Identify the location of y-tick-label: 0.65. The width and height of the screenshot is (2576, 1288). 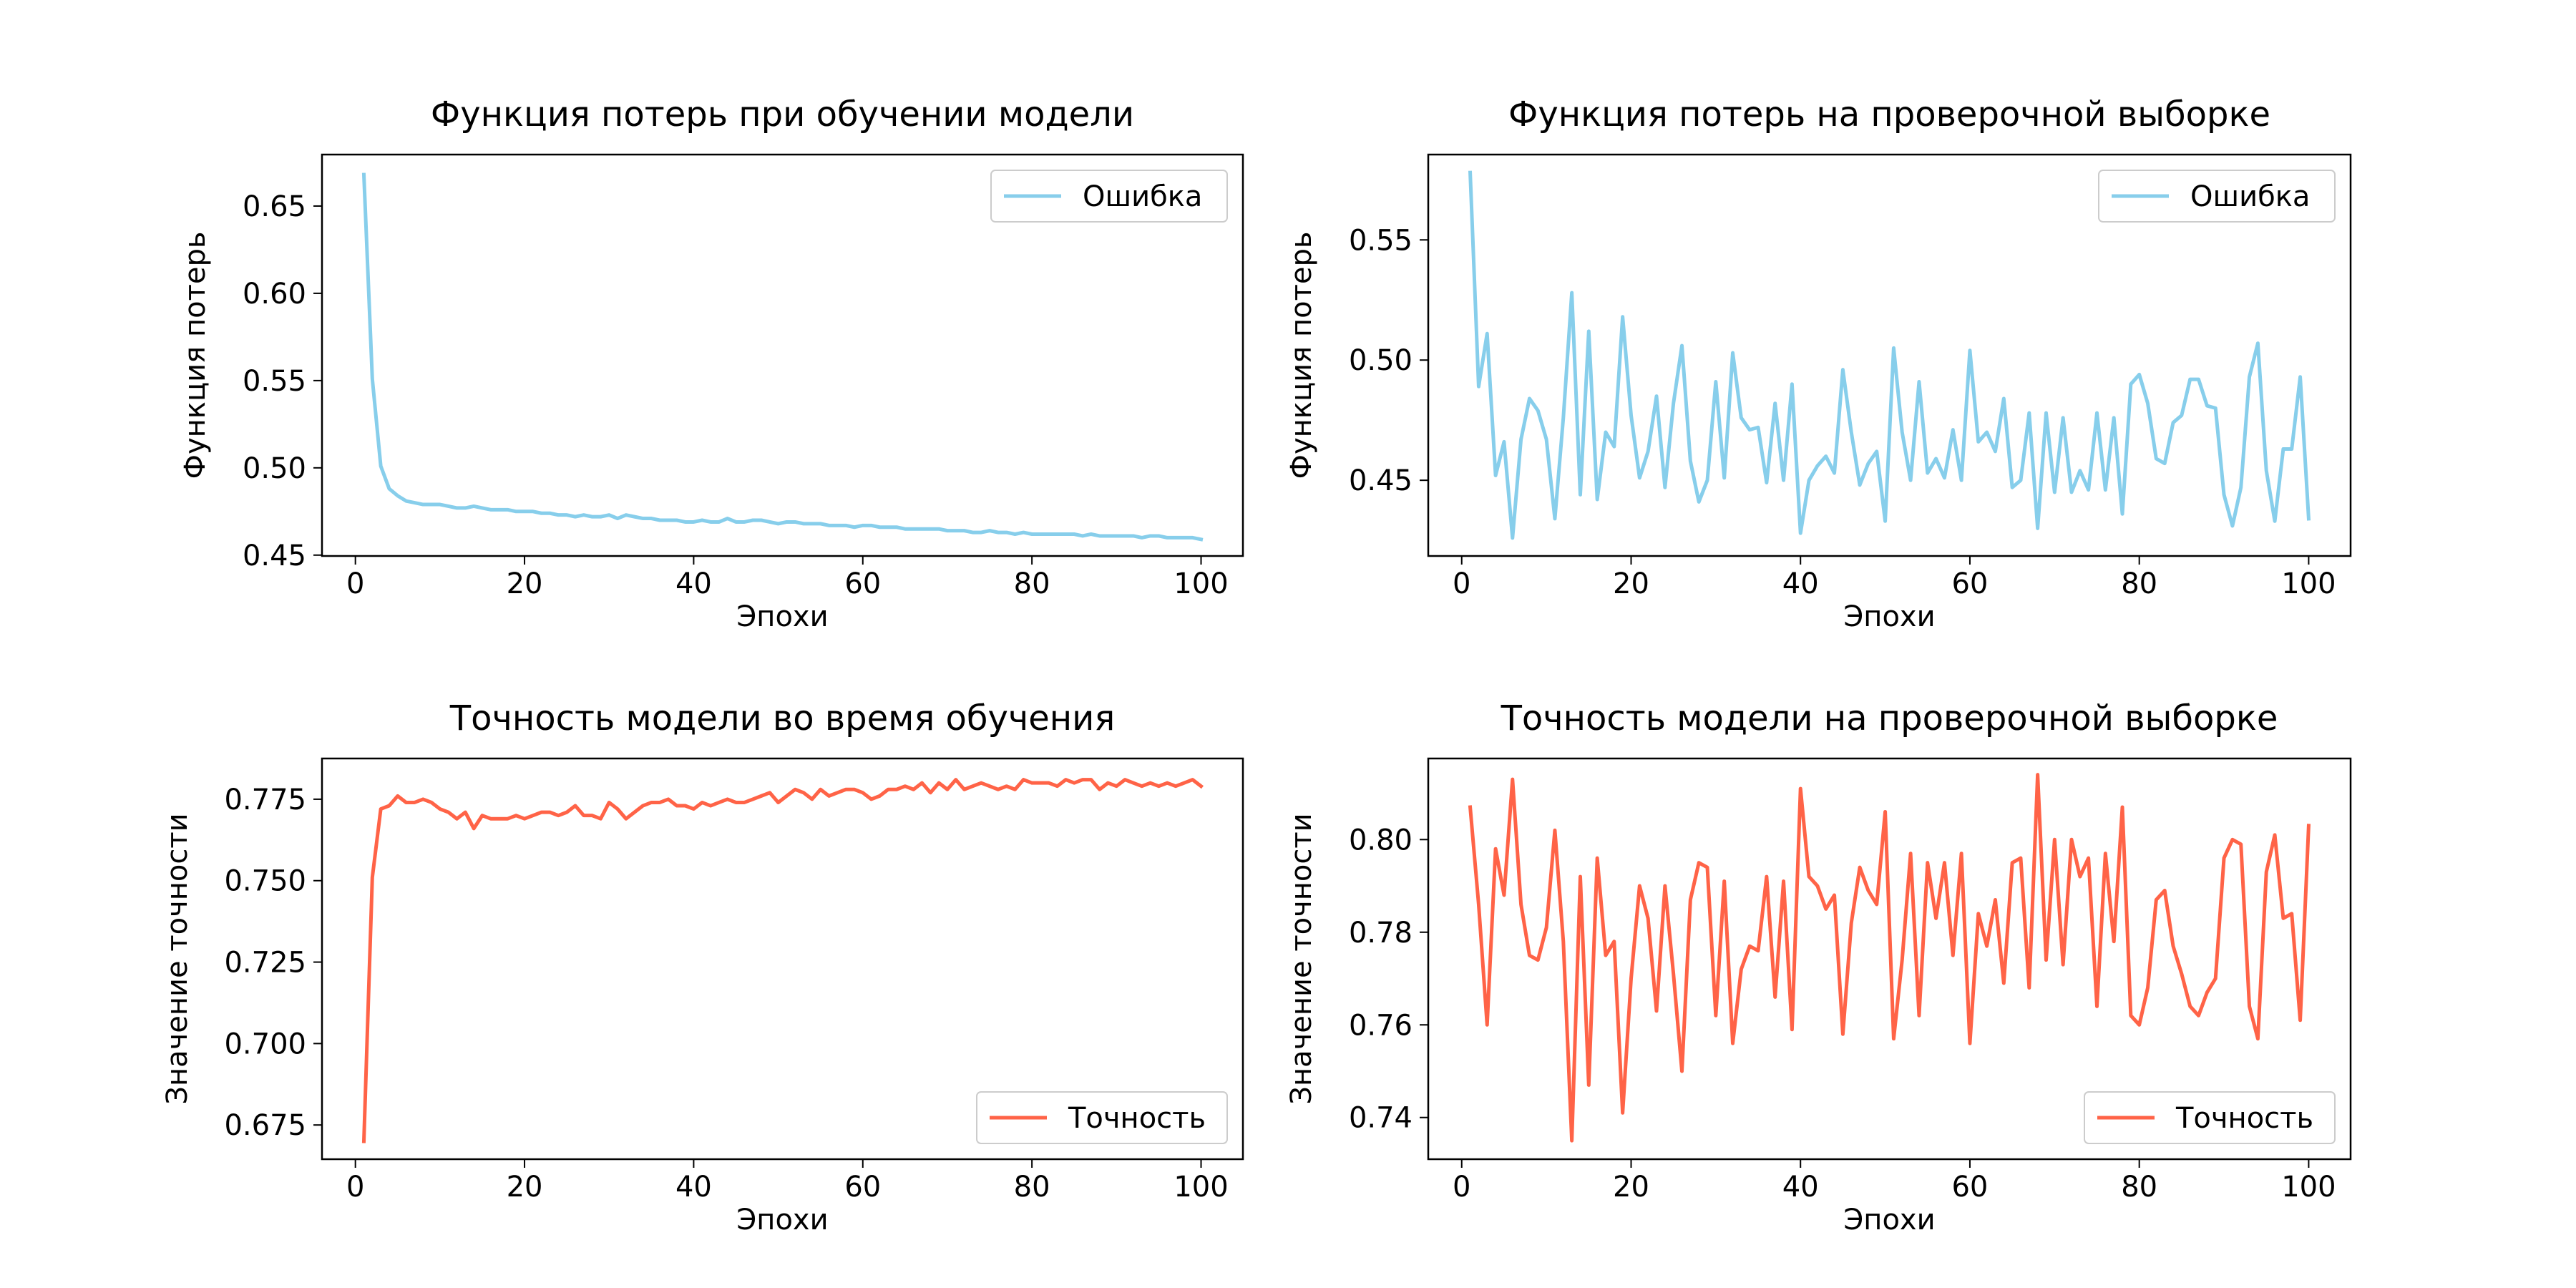
(274, 206).